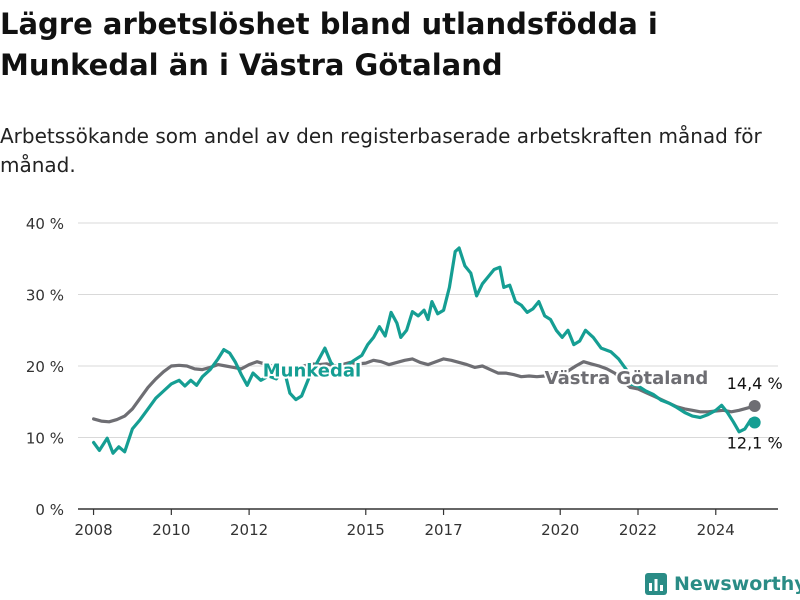  I want to click on series-name-label: Västra Götaland, so click(627, 378).